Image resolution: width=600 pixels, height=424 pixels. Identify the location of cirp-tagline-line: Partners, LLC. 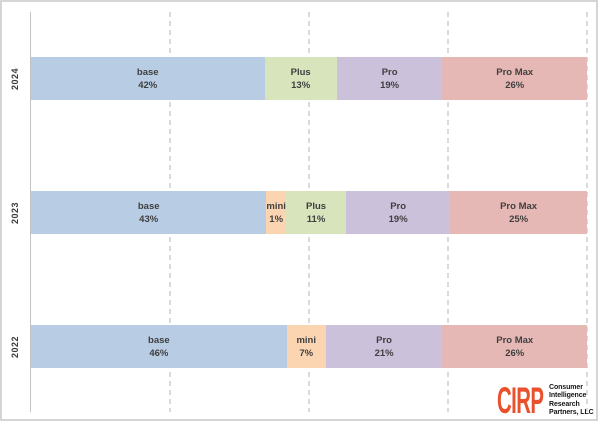
(571, 412).